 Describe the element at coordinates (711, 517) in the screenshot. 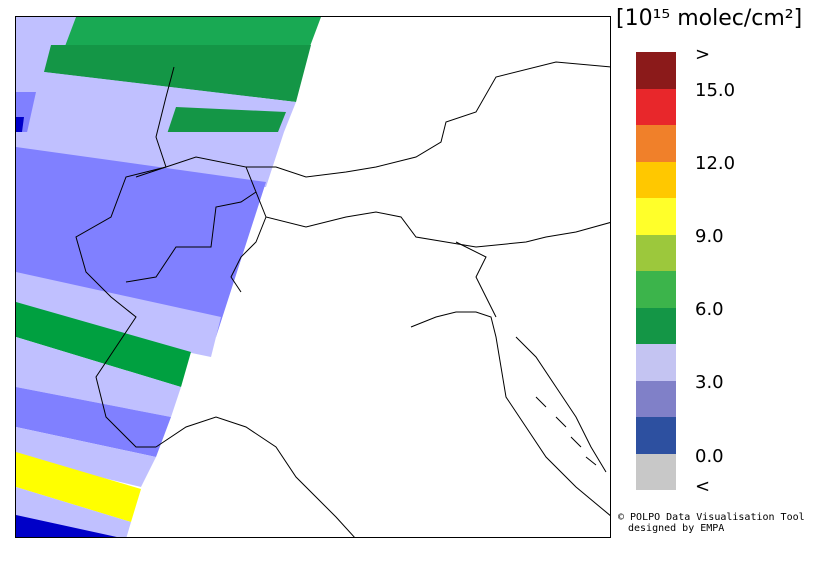

I see `credit-line-1: © POLPO Data Visualisation Tool` at that location.